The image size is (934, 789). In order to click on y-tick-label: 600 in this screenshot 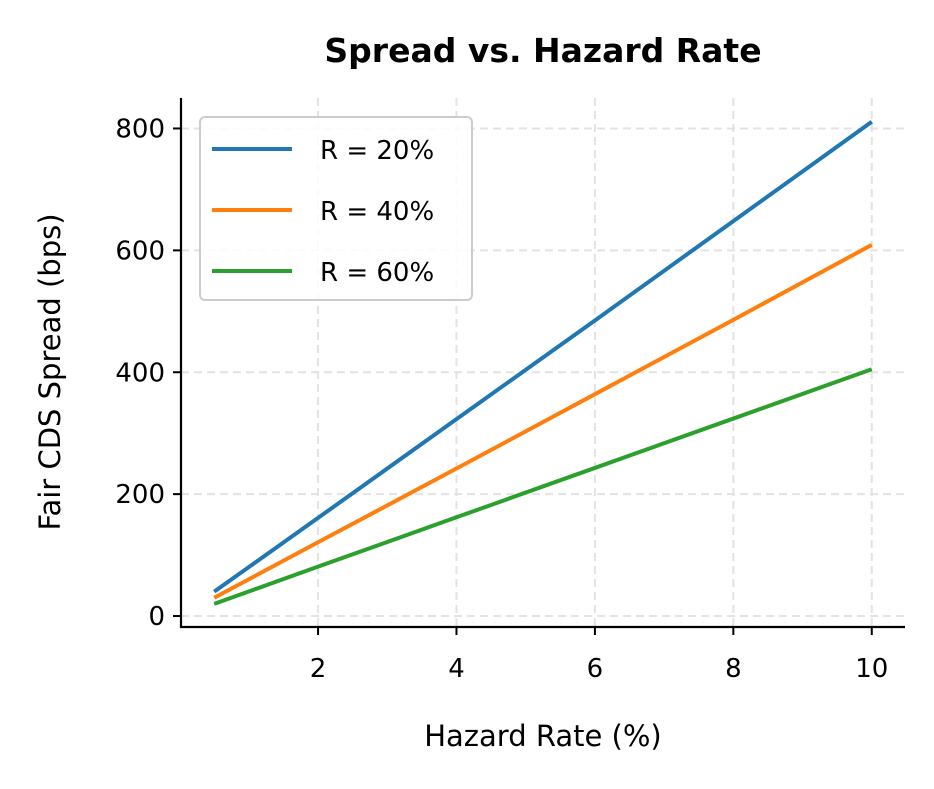, I will do `click(140, 251)`.